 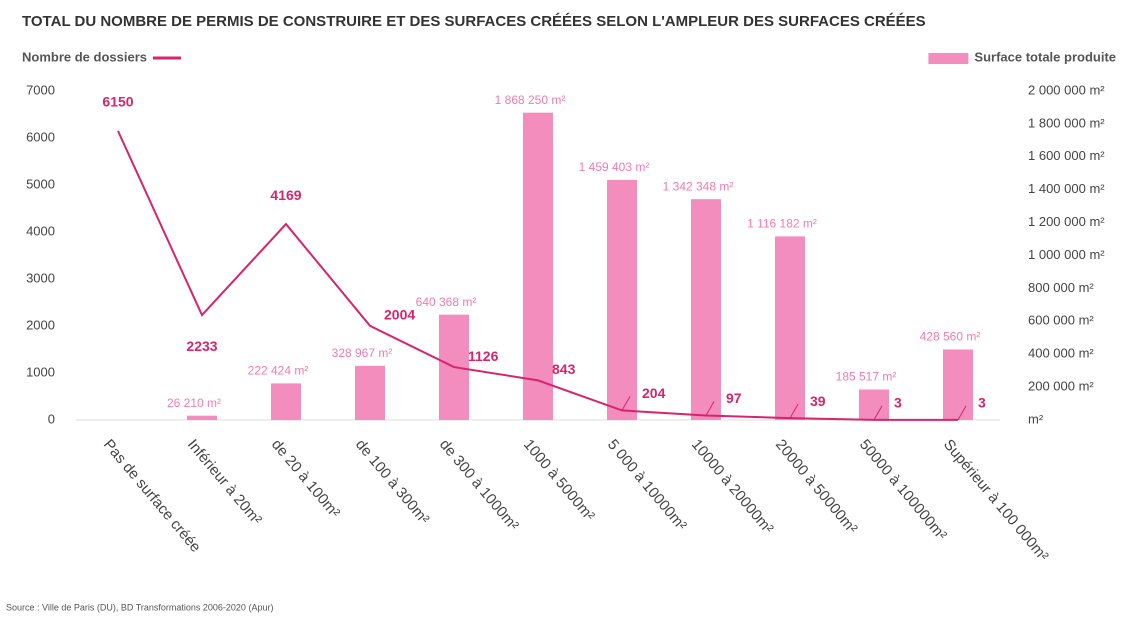 I want to click on line-value-label: 1126, so click(x=483, y=356).